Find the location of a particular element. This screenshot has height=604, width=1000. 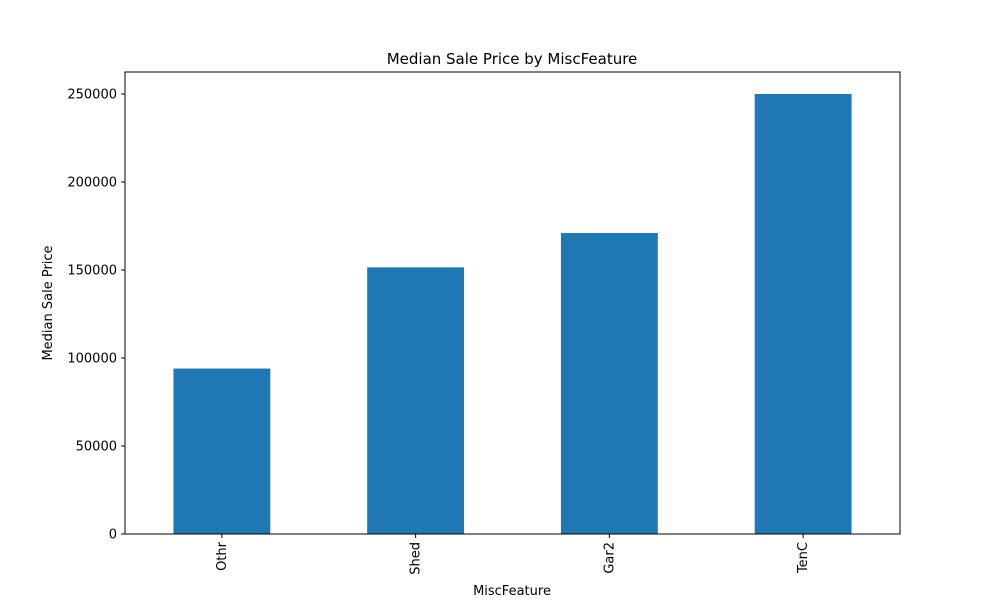

x-axis-label: MiscFeature is located at coordinates (512, 591).